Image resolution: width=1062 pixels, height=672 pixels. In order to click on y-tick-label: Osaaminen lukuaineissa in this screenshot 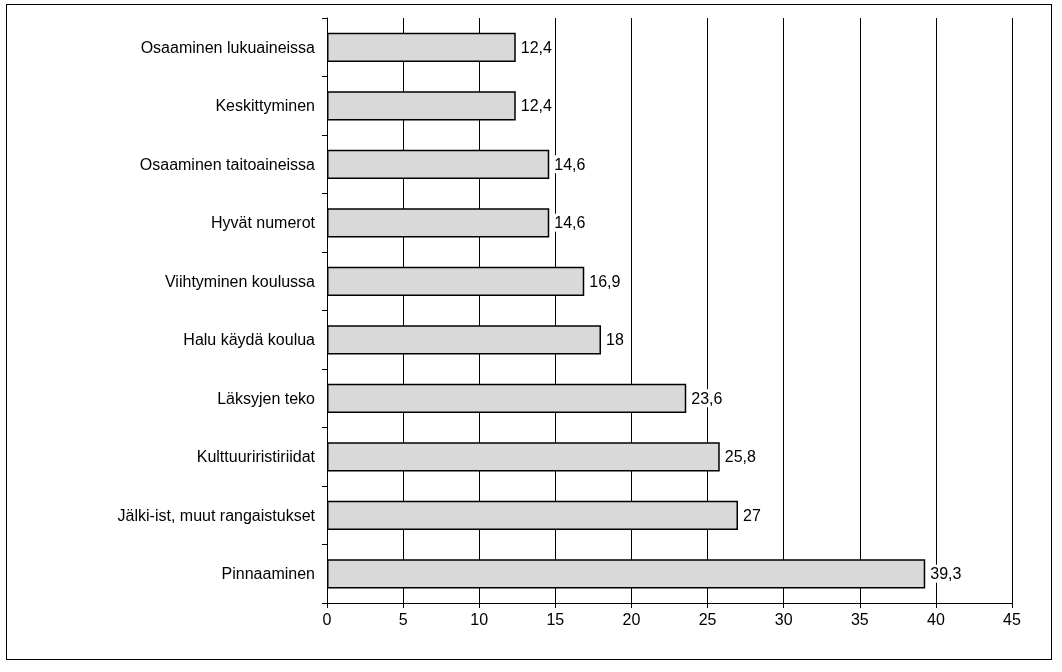, I will do `click(228, 47)`.